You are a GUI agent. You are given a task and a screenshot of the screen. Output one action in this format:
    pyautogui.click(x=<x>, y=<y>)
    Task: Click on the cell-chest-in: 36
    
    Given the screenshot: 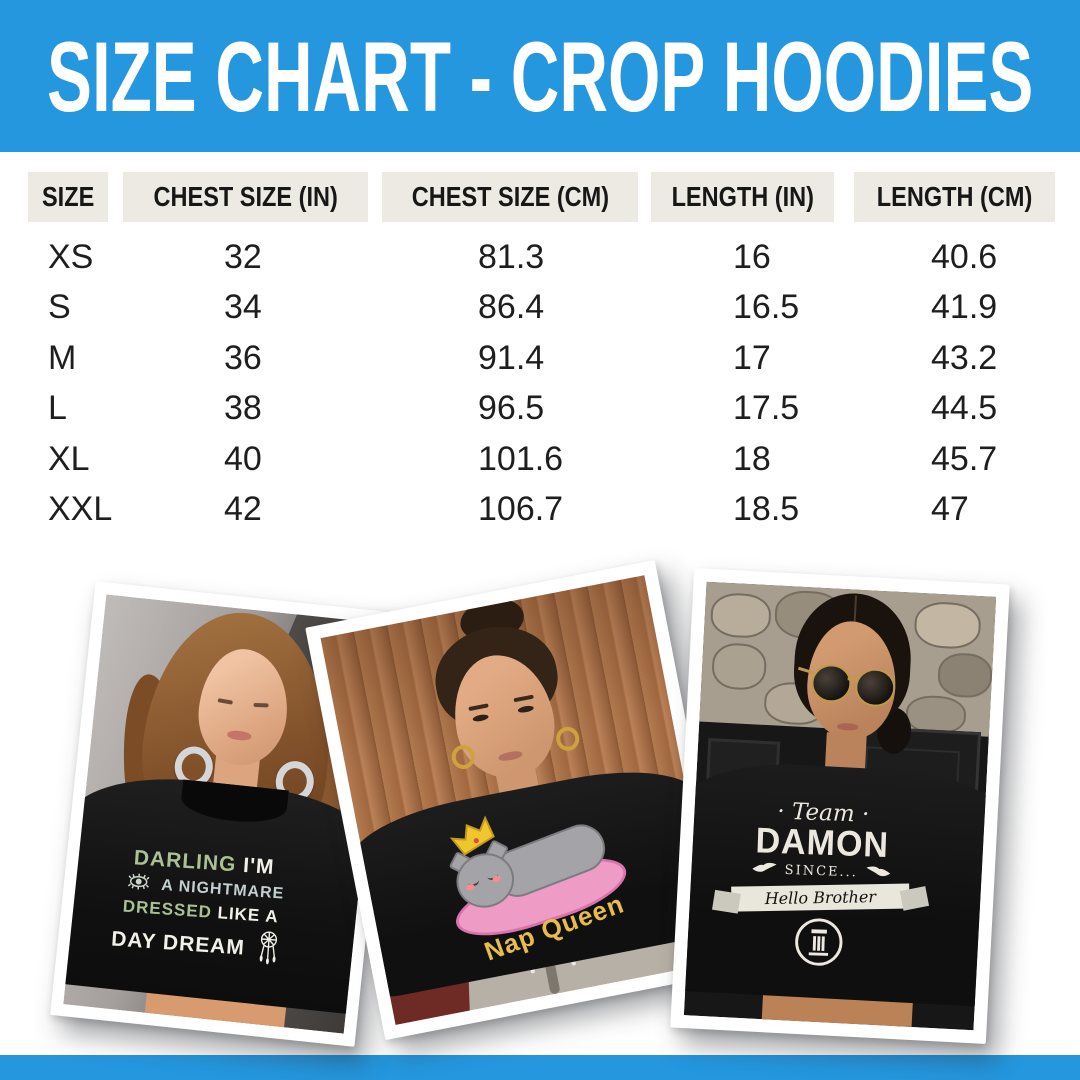 What is the action you would take?
    pyautogui.click(x=243, y=357)
    